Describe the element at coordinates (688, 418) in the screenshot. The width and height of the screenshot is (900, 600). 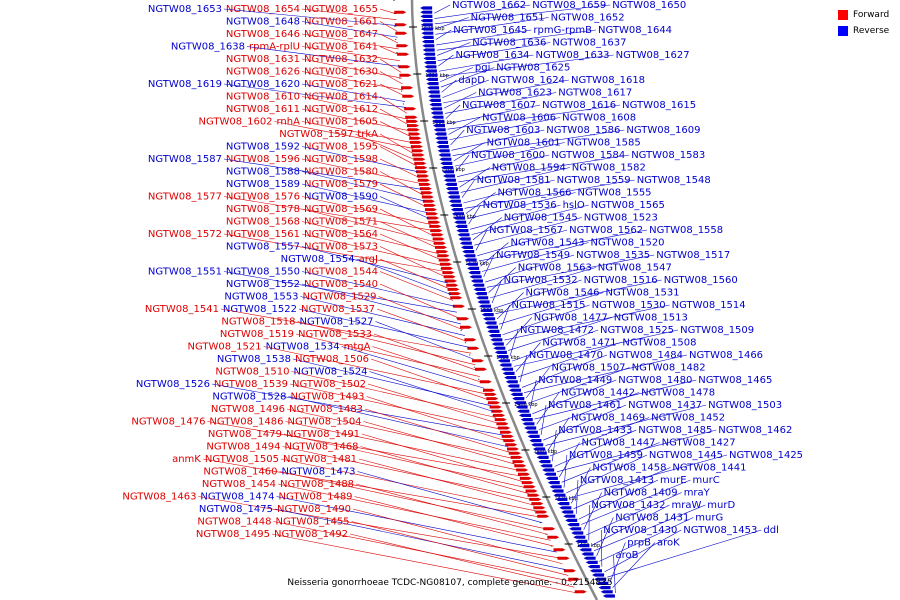
I see `right-gene-label: NGTW08_1452` at that location.